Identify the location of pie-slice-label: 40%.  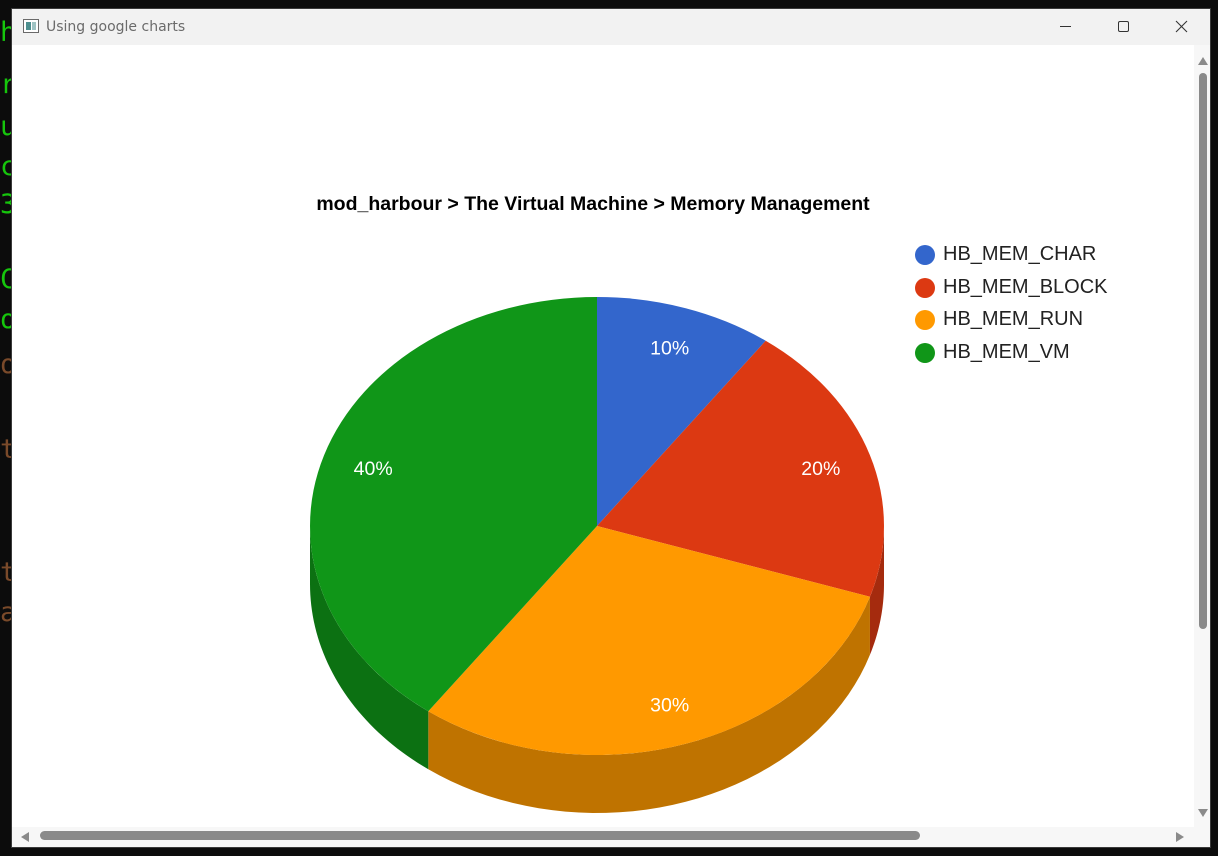
(373, 469).